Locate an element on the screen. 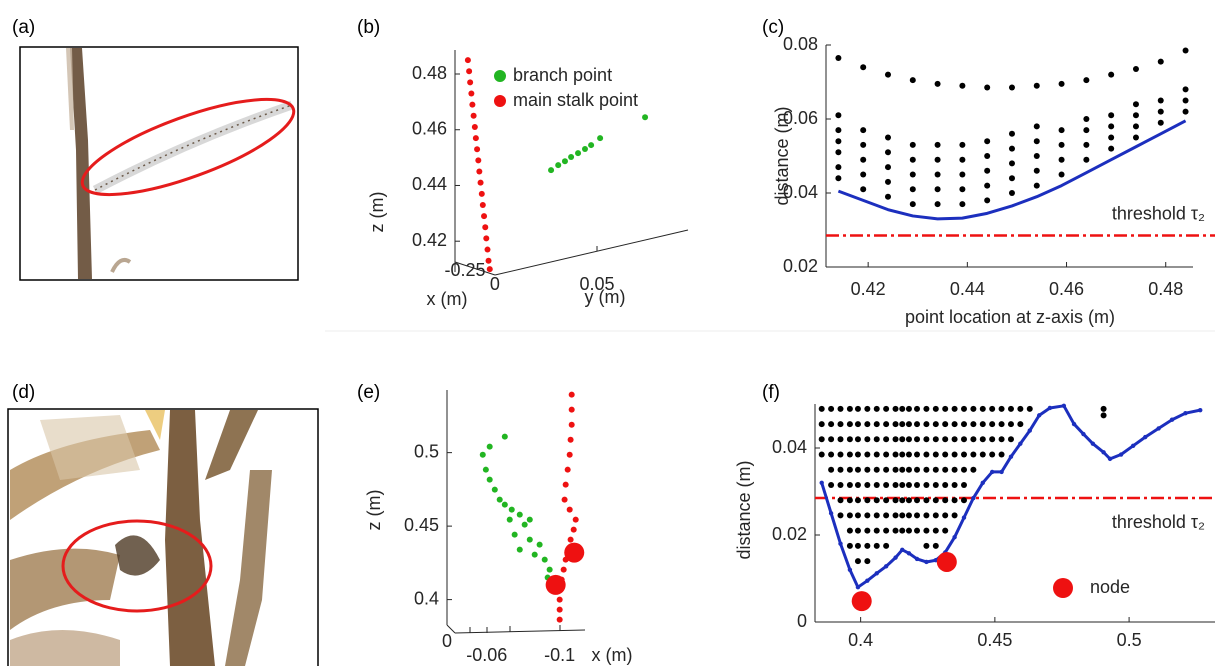 This screenshot has width=1217, height=666. depth-tick-label: -0.25 is located at coordinates (464, 270).